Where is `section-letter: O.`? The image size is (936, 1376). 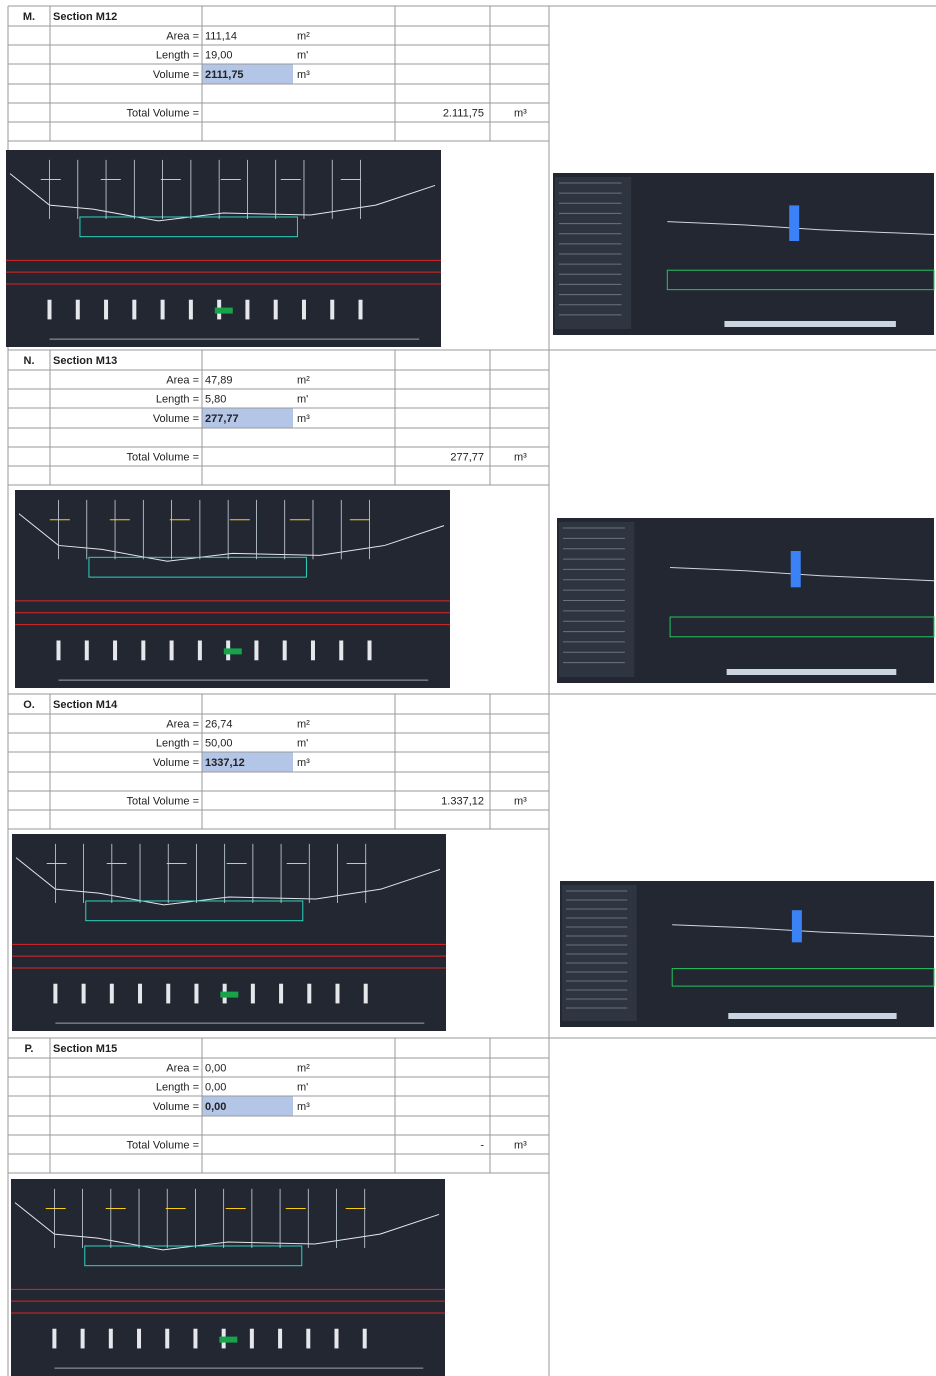 section-letter: O. is located at coordinates (29, 705).